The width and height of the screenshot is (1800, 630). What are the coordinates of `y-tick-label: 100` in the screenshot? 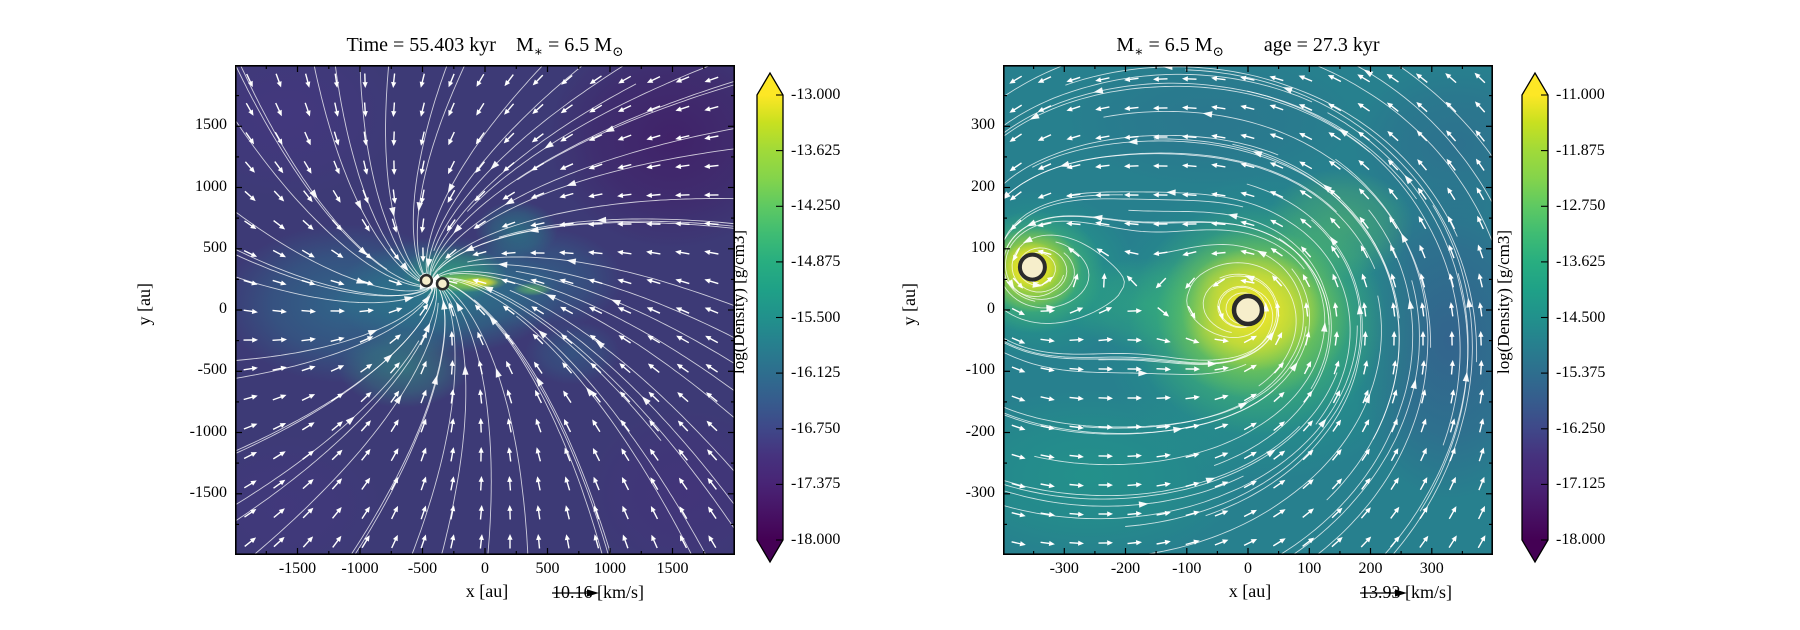 It's located at (983, 247).